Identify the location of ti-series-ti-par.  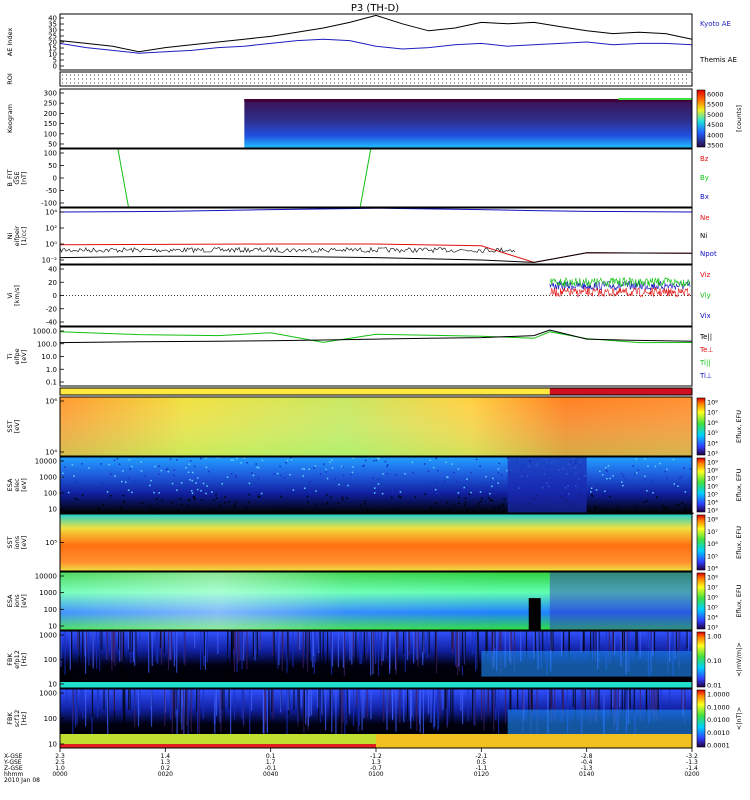
(376, 337).